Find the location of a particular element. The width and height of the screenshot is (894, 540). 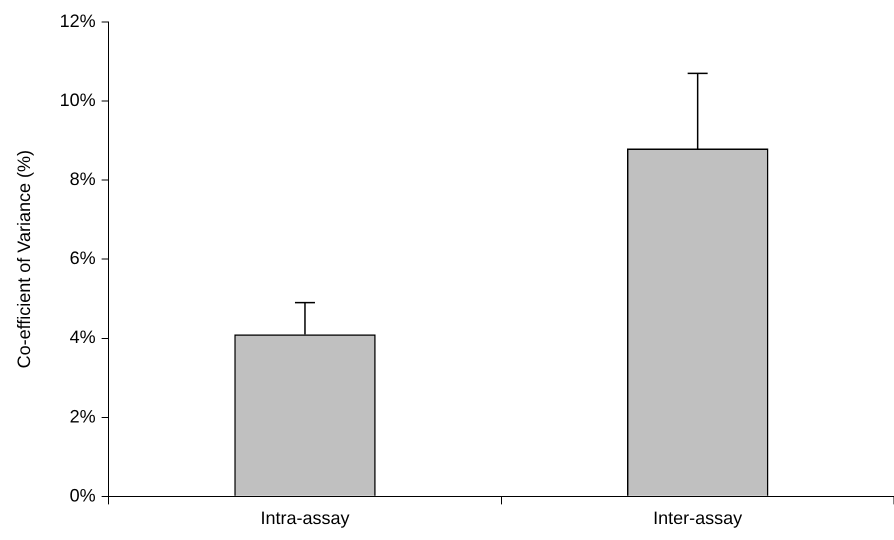

y-tick-label: 8% is located at coordinates (83, 179).